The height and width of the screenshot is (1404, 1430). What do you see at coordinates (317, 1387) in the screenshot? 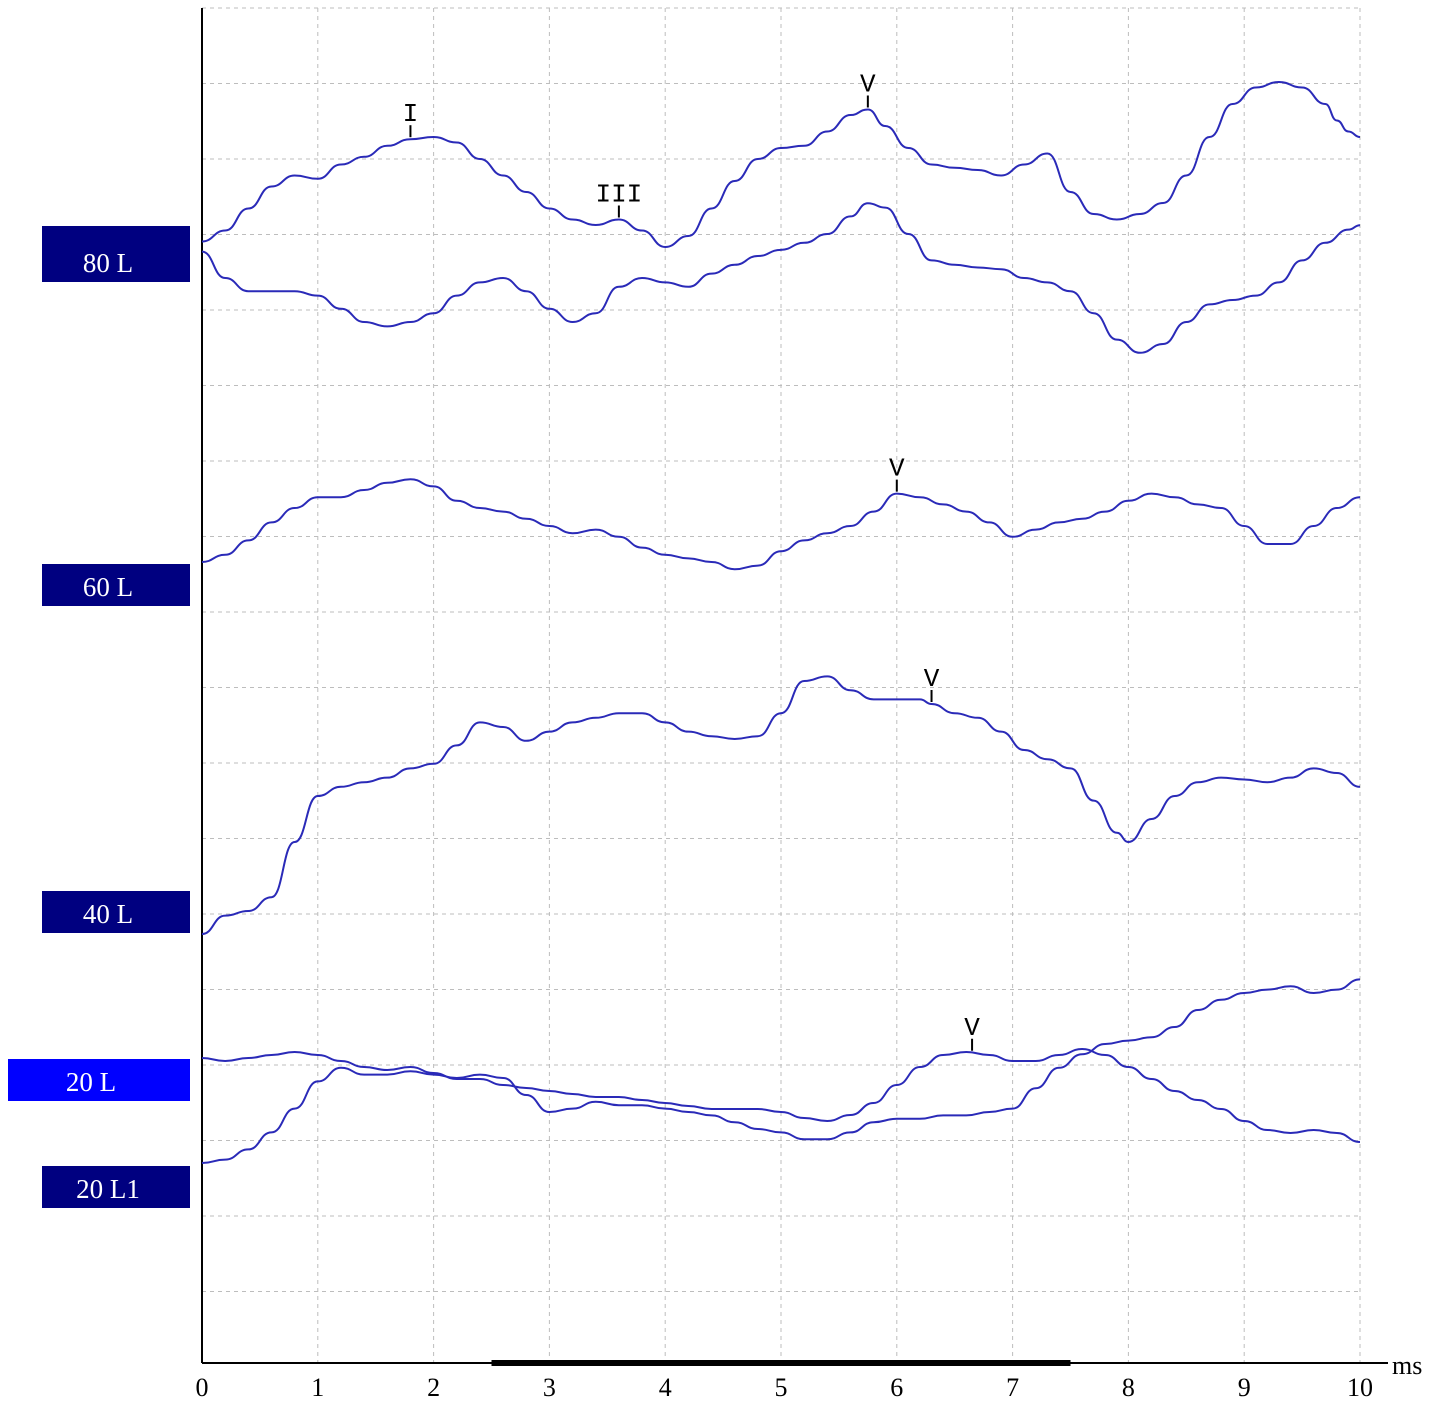
I see `x-tick-label: 1` at bounding box center [317, 1387].